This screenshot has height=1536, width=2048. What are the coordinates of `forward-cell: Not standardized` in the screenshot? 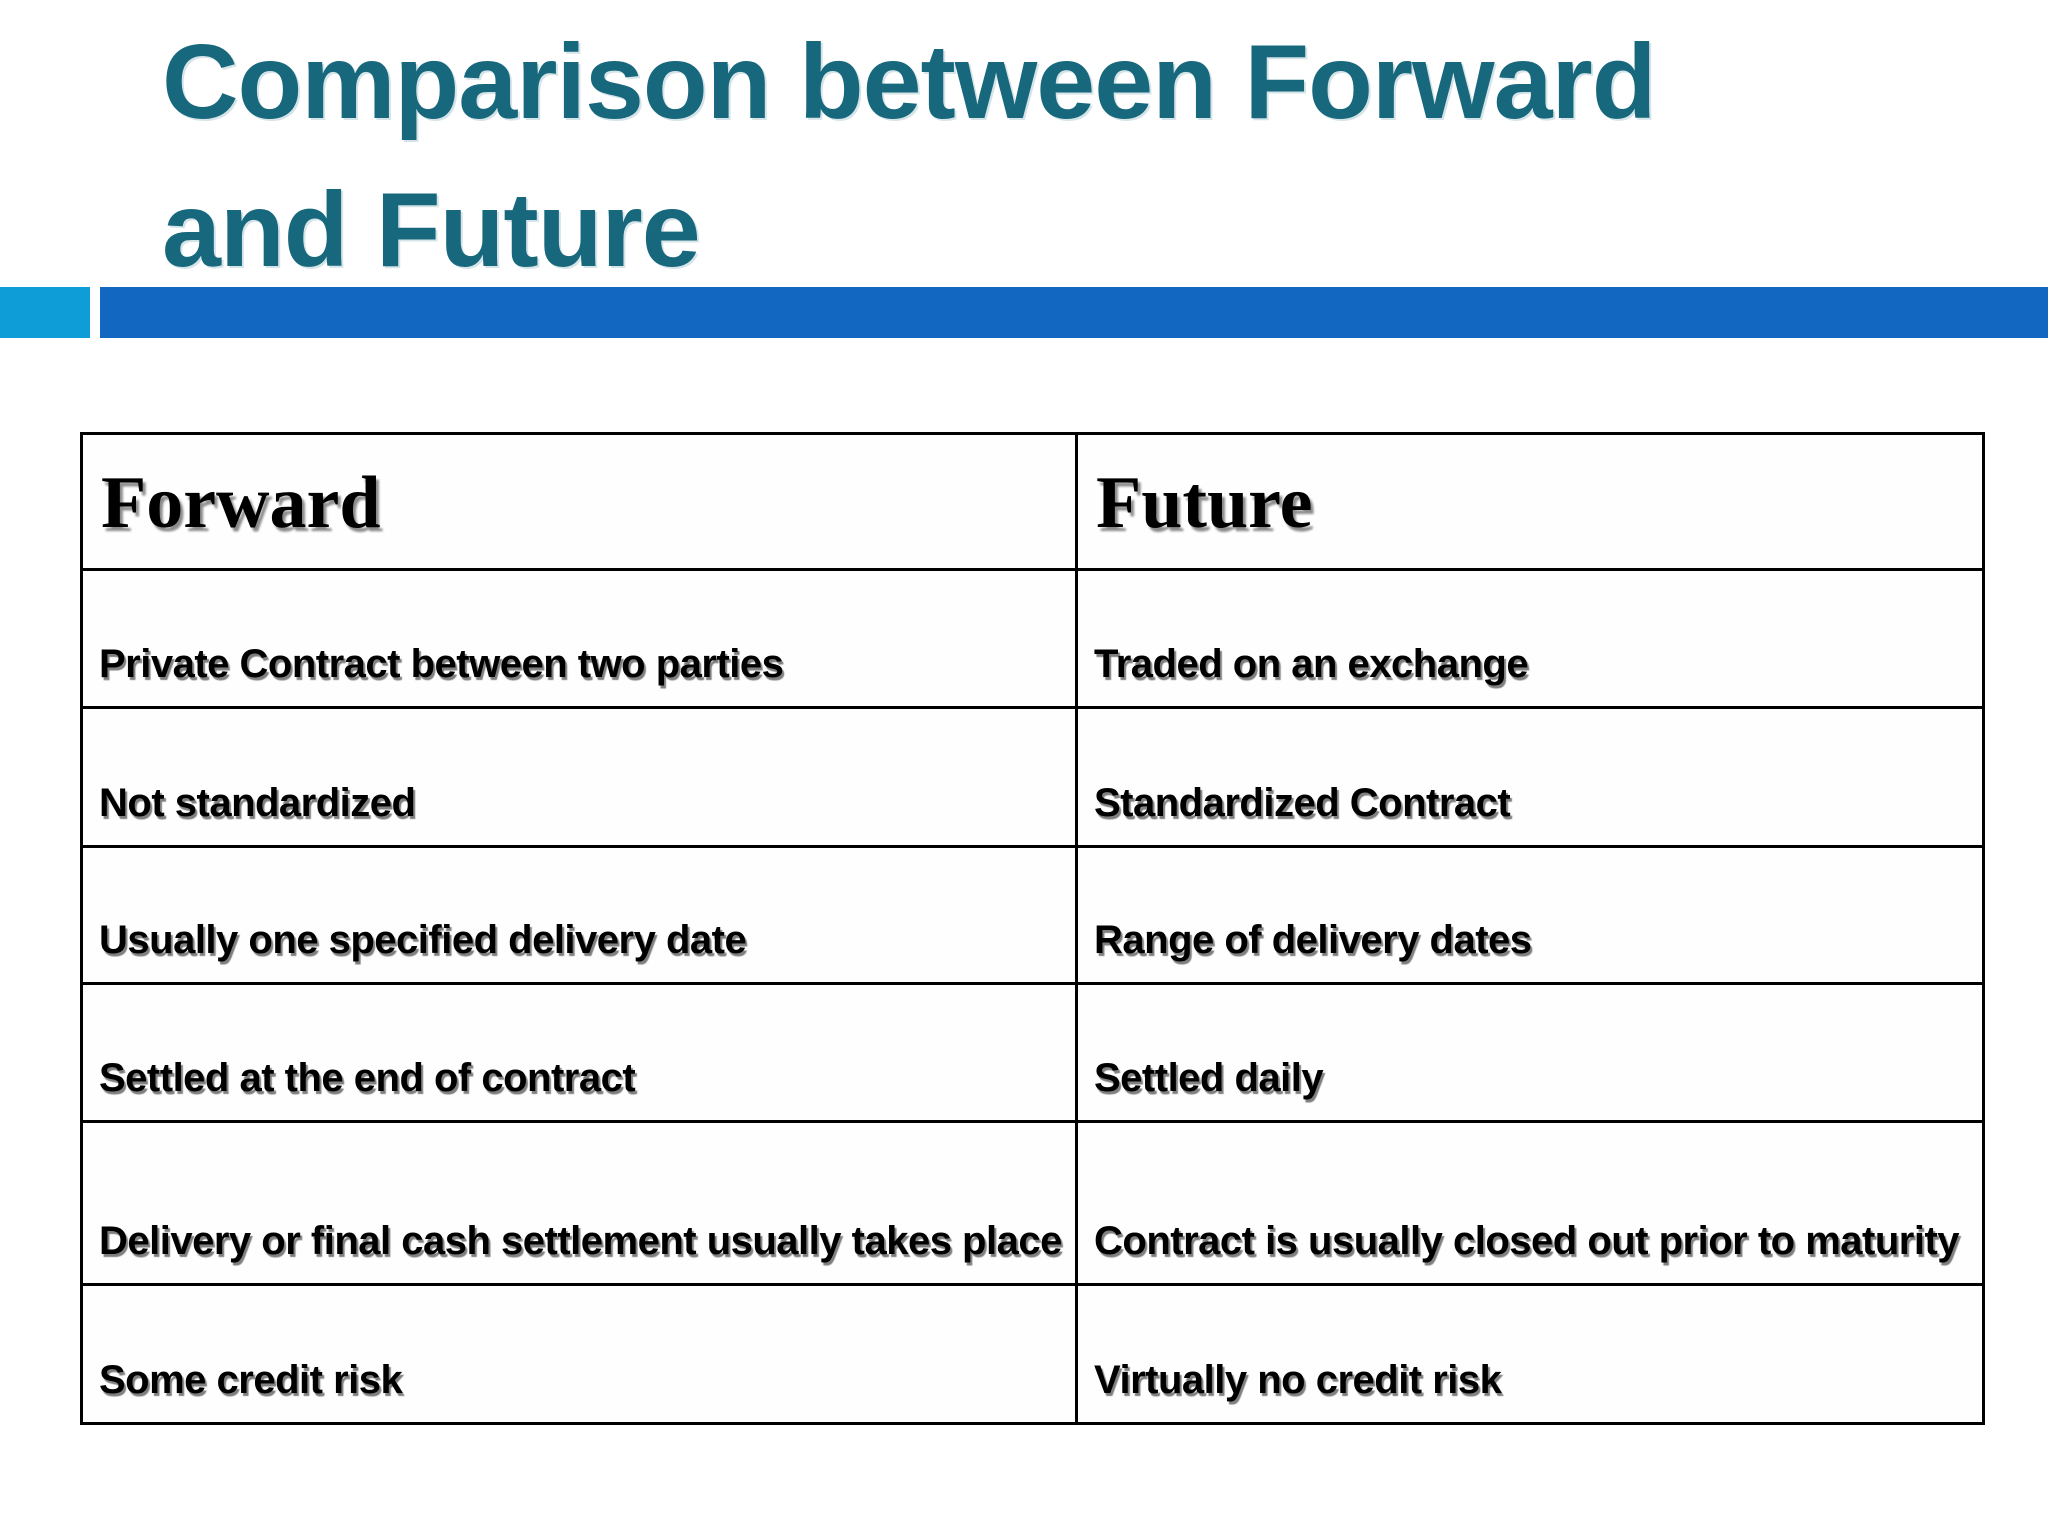 It's located at (579, 777).